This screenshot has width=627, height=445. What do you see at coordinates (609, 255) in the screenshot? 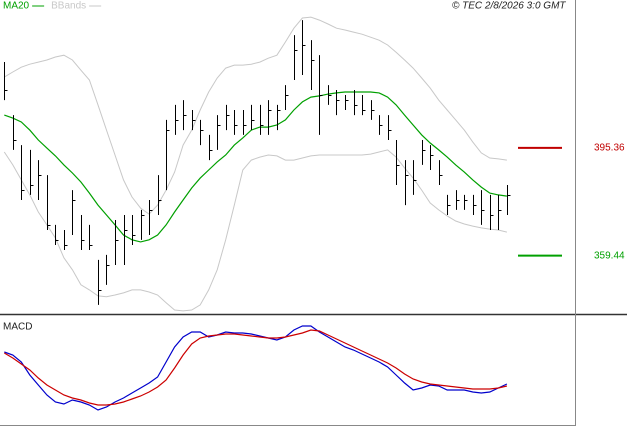
I see `level-label: 359.44` at bounding box center [609, 255].